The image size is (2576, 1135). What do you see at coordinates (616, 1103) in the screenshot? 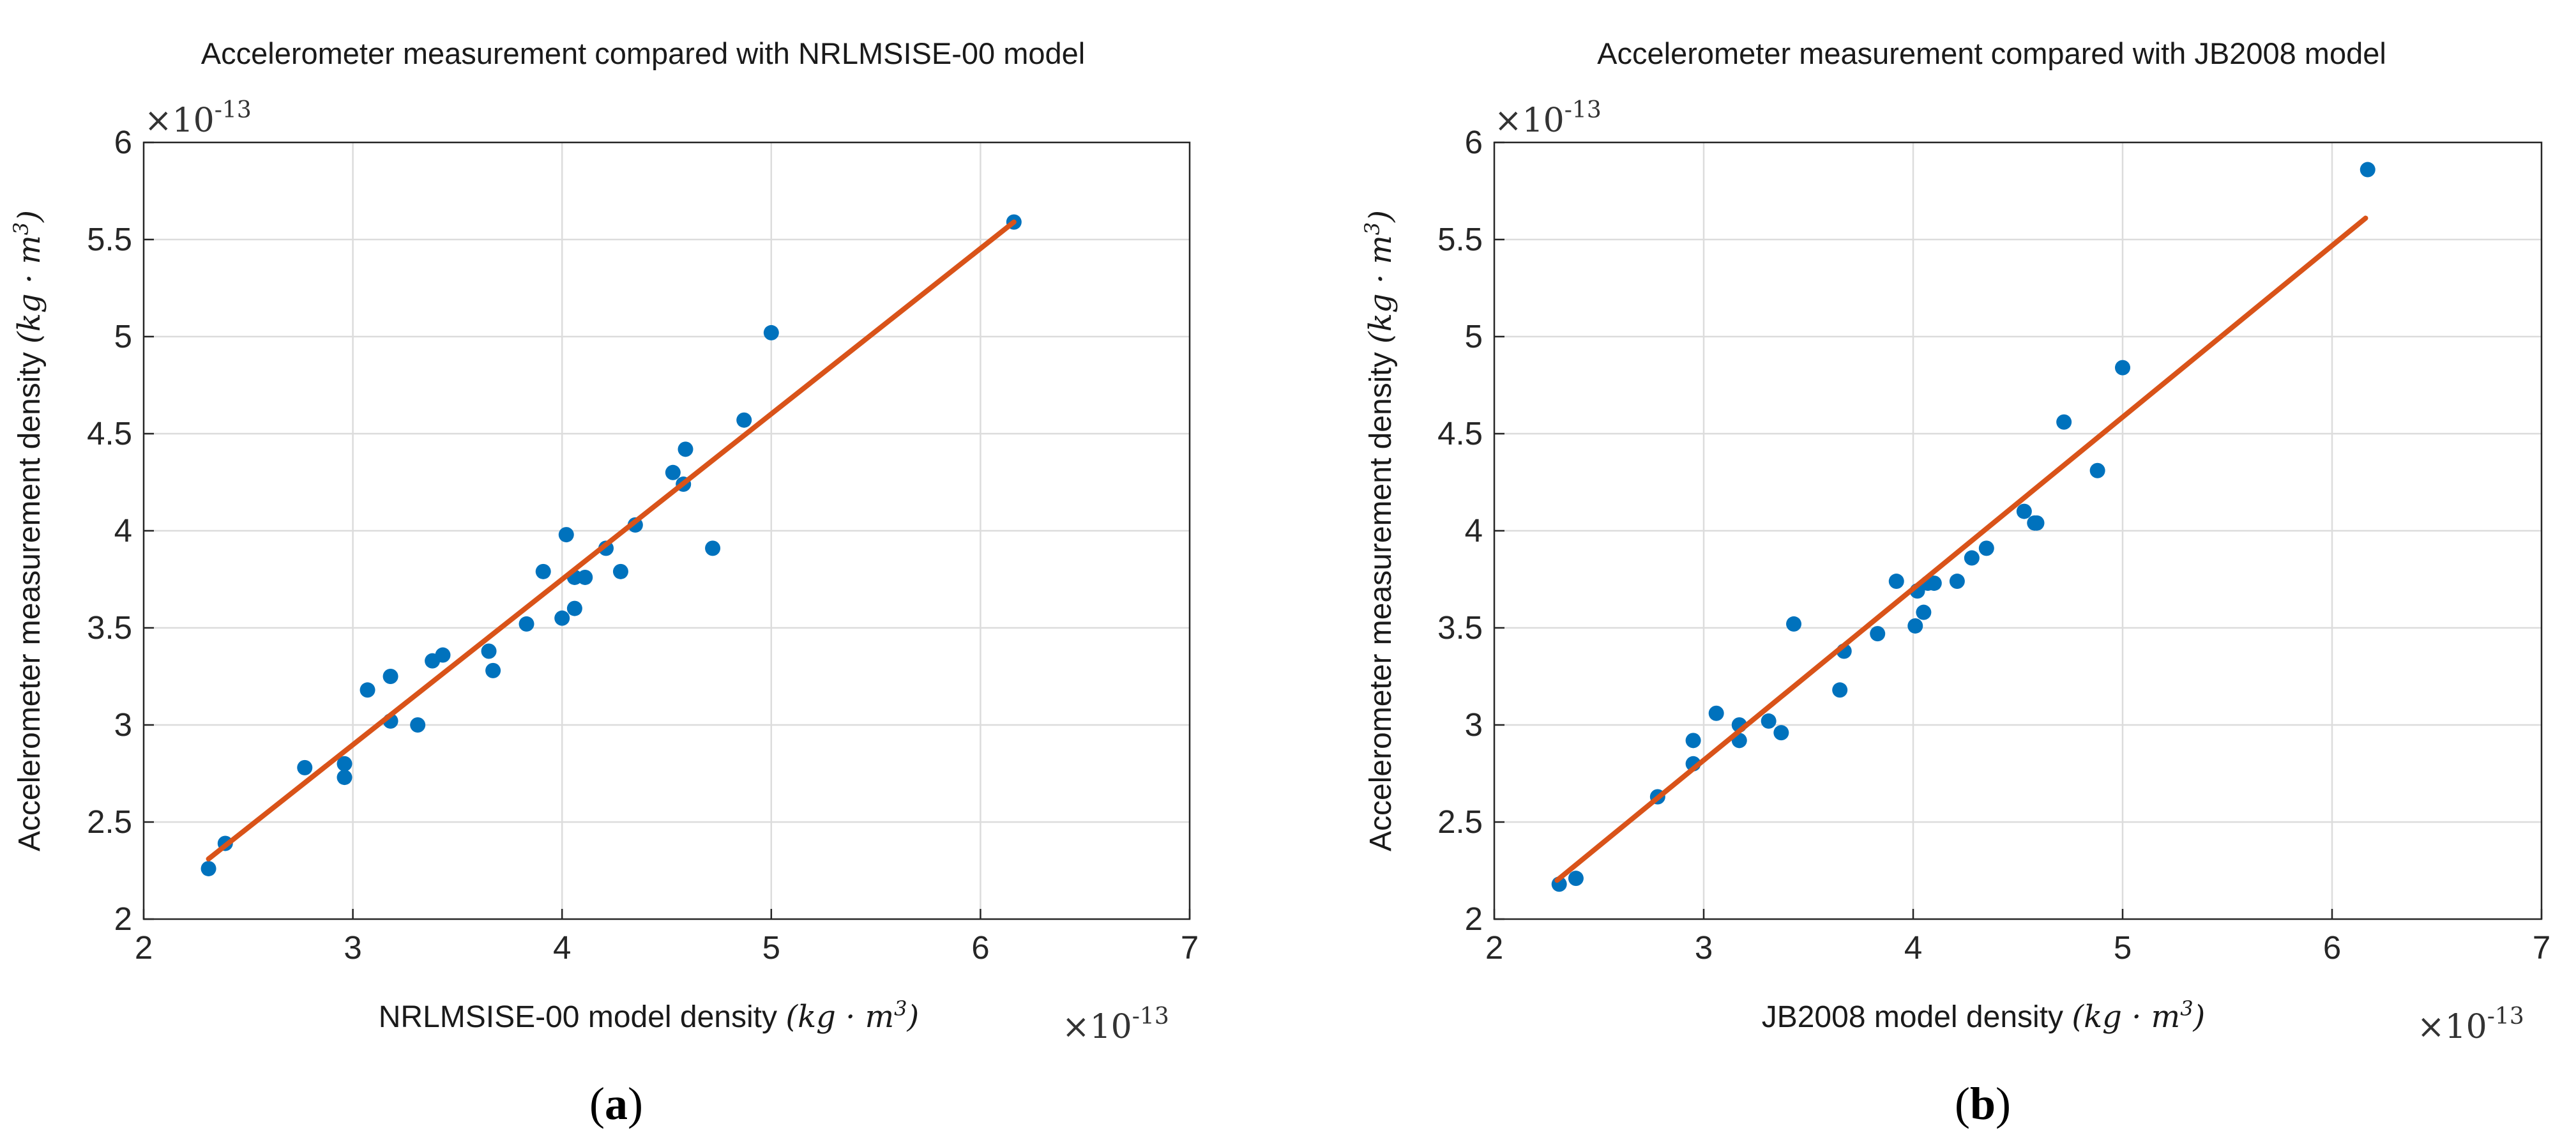
I see `panel-label: (a)` at bounding box center [616, 1103].